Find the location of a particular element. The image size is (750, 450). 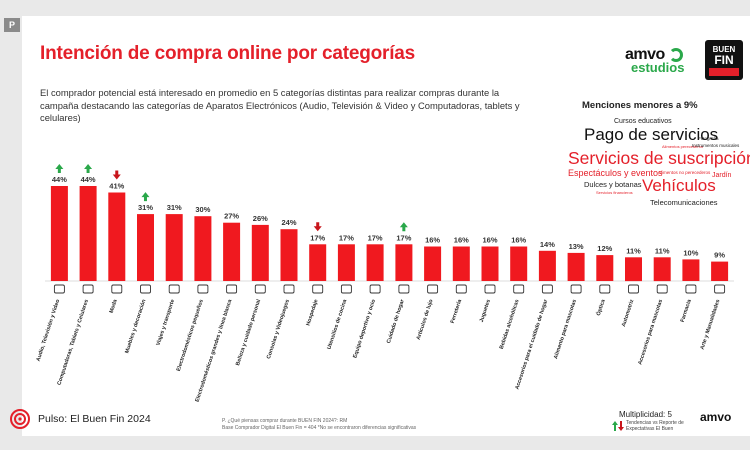

category-label: Ferretería is located at coordinates (457, 311).